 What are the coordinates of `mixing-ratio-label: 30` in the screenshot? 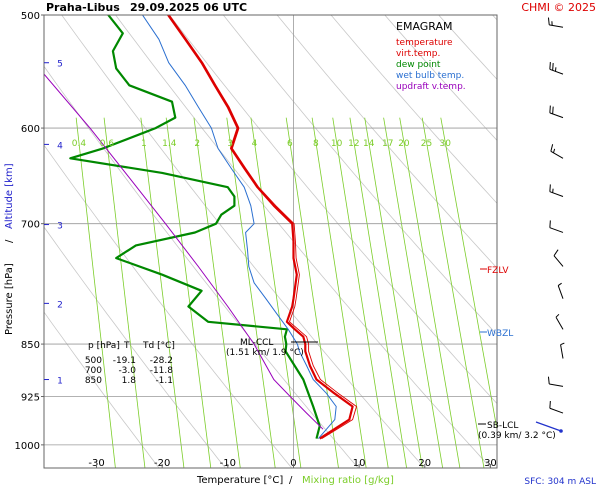 It's located at (446, 144).